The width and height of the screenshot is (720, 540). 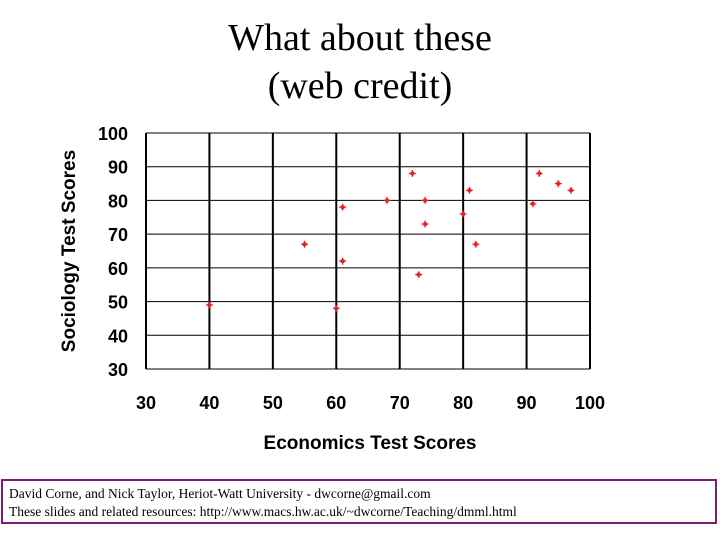 What do you see at coordinates (118, 201) in the screenshot?
I see `y-tick-label: 80` at bounding box center [118, 201].